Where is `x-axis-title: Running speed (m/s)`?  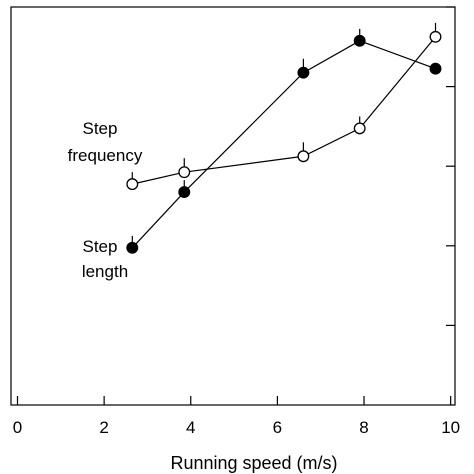
x-axis-title: Running speed (m/s) is located at coordinates (253, 463).